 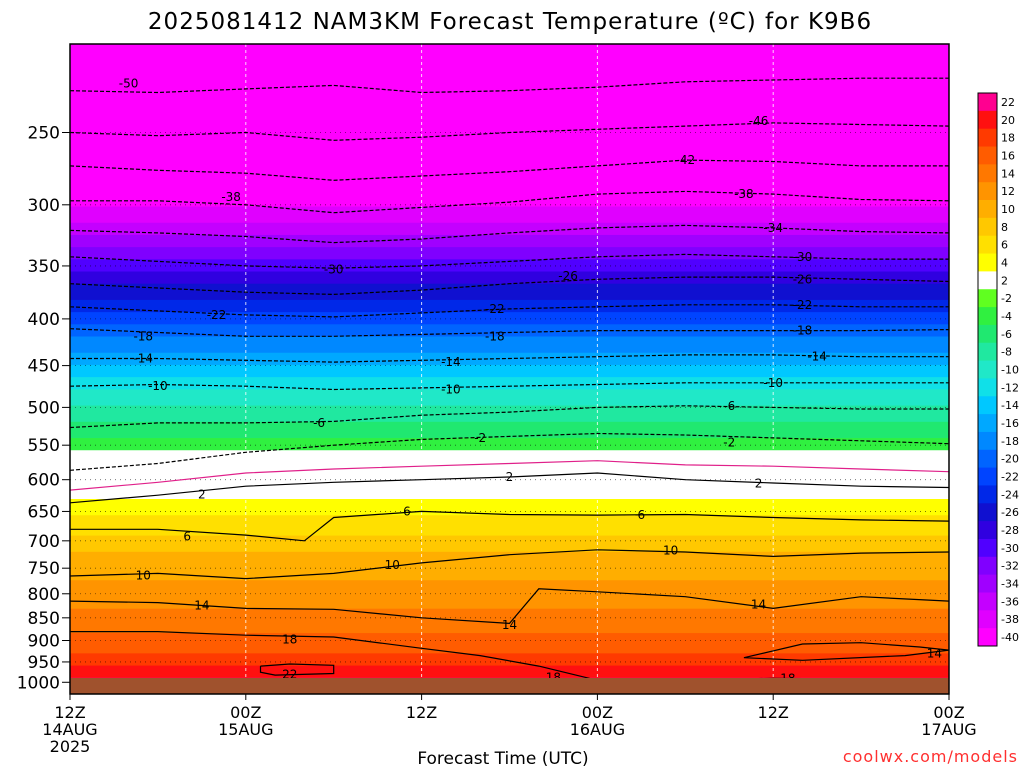 I want to click on pressure-tick-label: 250, so click(x=44, y=133).